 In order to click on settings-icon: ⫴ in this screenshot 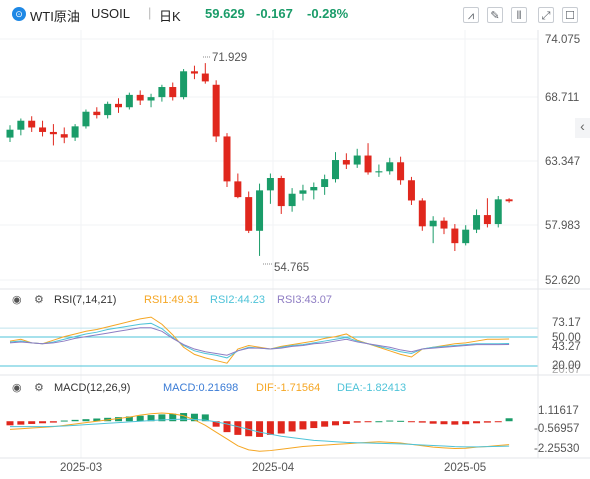, I will do `click(519, 15)`.